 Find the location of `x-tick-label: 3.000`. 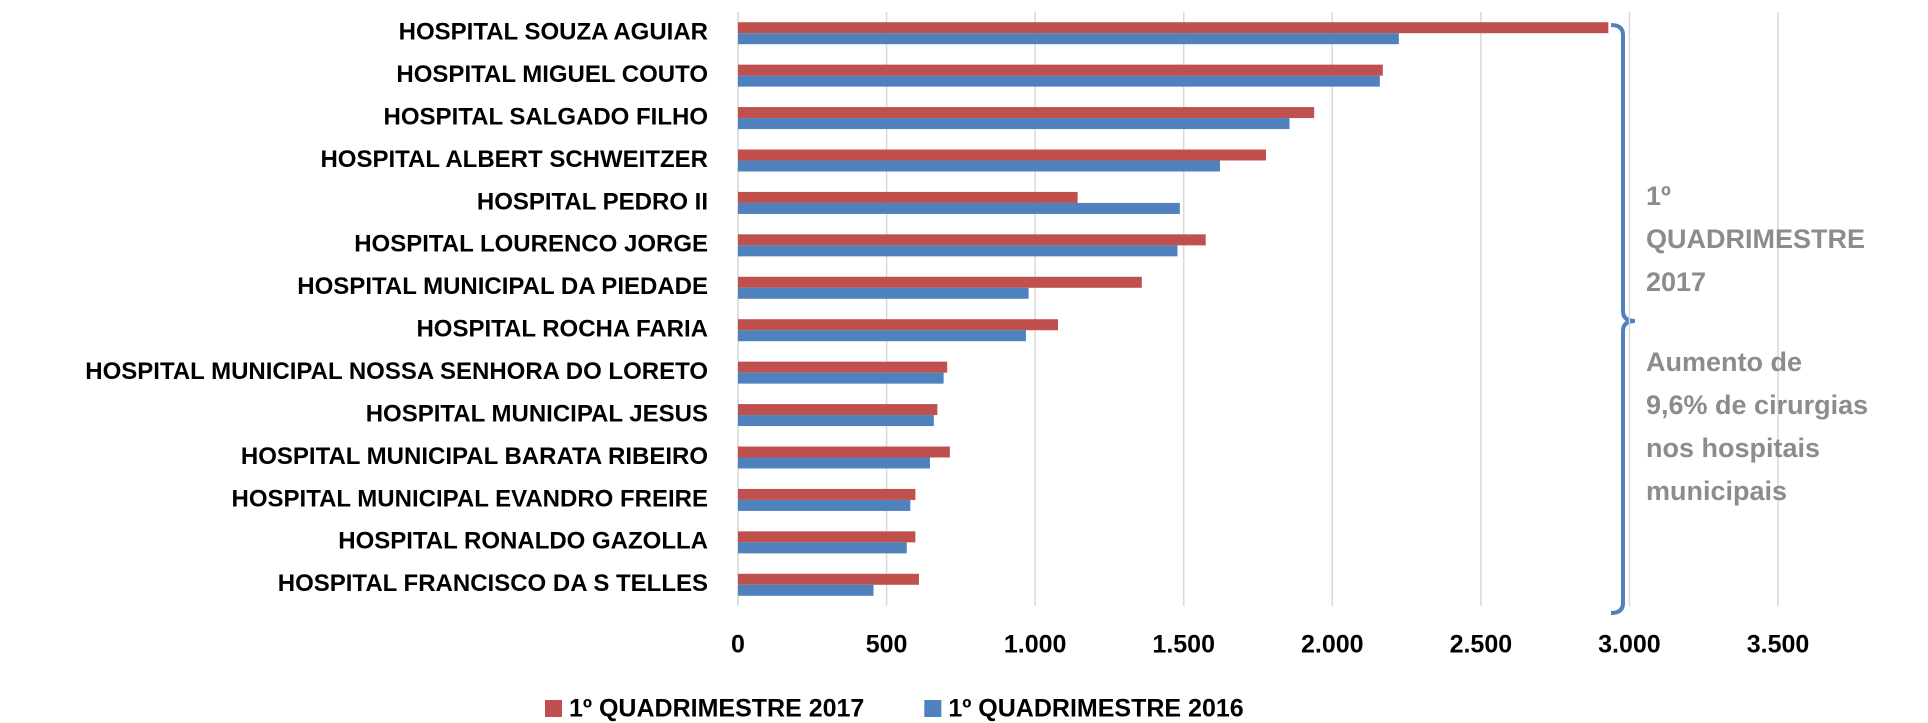

x-tick-label: 3.000 is located at coordinates (1629, 645).